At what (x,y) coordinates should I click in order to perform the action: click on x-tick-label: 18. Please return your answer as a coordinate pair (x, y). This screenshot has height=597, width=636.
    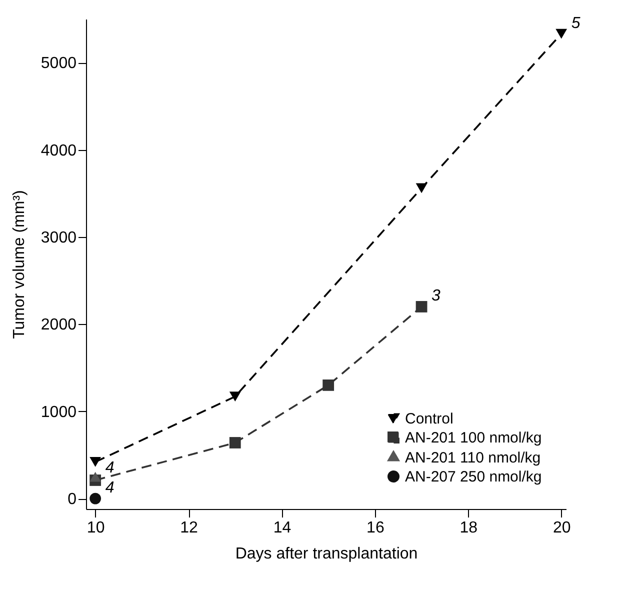
    Looking at the image, I should click on (469, 528).